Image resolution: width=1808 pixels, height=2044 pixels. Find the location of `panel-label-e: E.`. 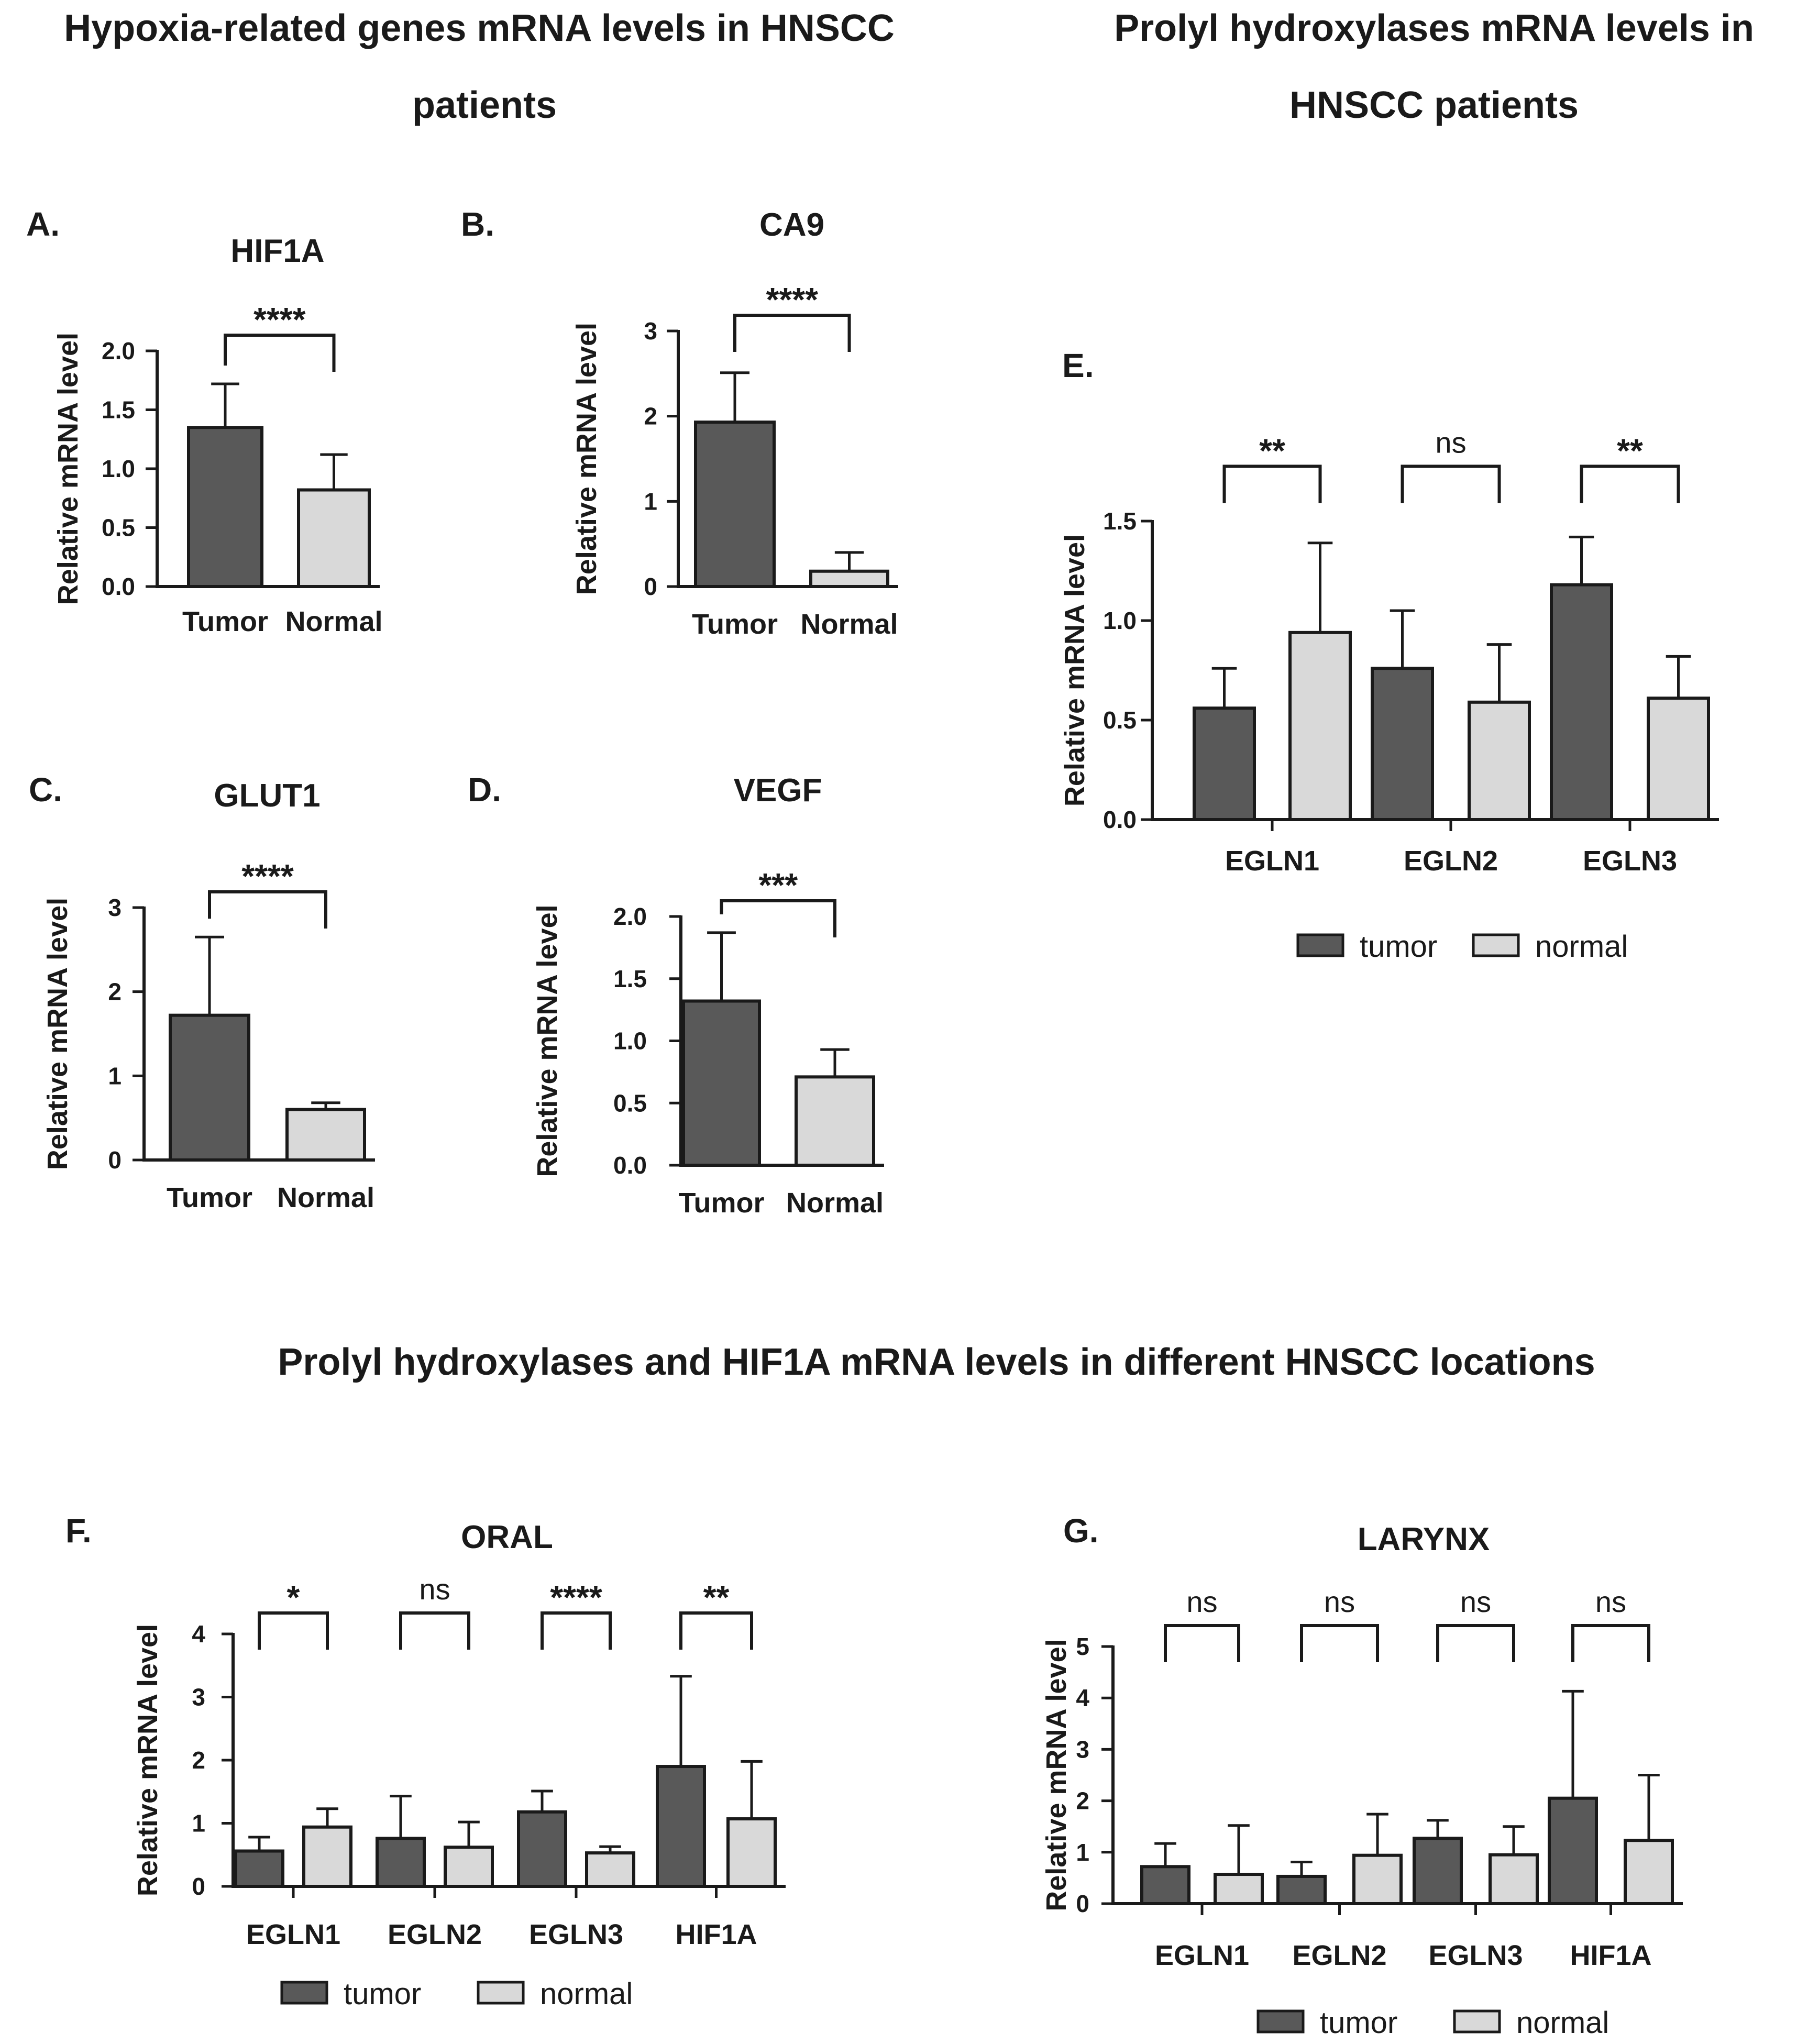

panel-label-e: E. is located at coordinates (1078, 365).